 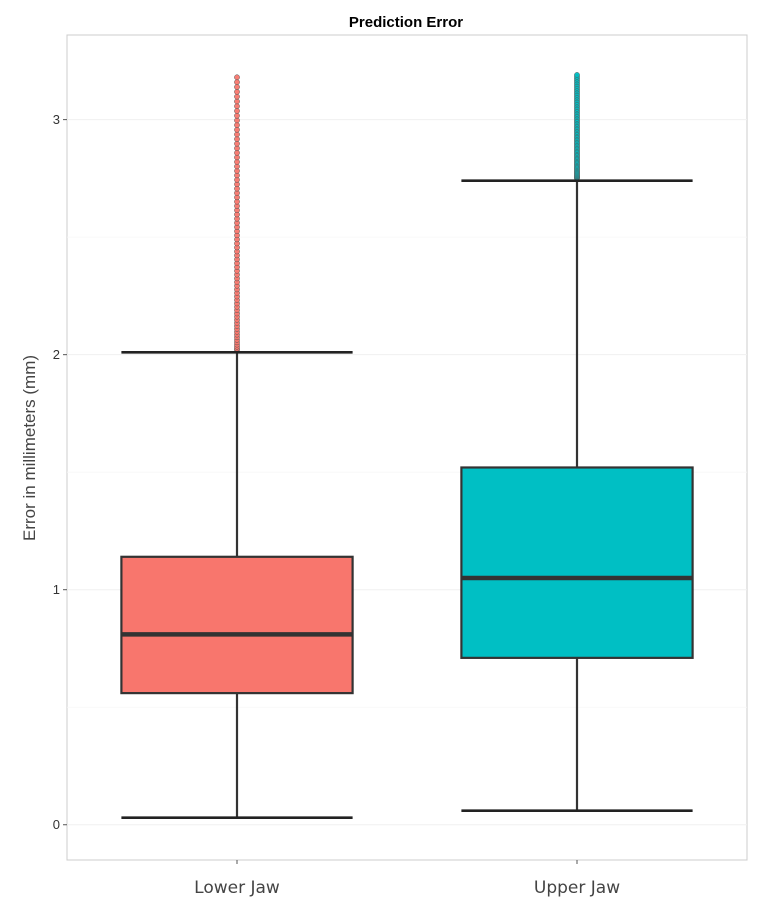 What do you see at coordinates (56, 354) in the screenshot?
I see `y-tick-label: 2` at bounding box center [56, 354].